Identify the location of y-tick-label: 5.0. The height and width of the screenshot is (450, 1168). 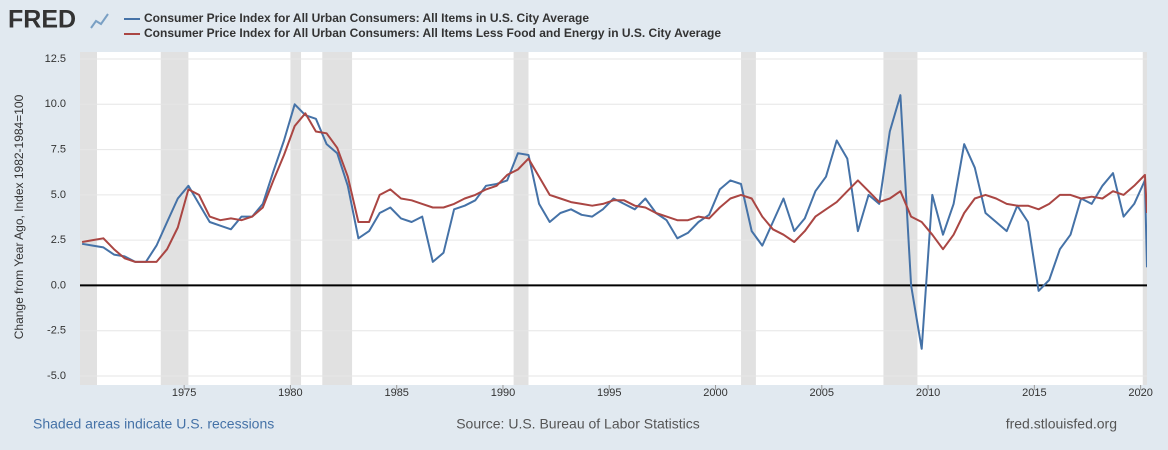
(58, 195).